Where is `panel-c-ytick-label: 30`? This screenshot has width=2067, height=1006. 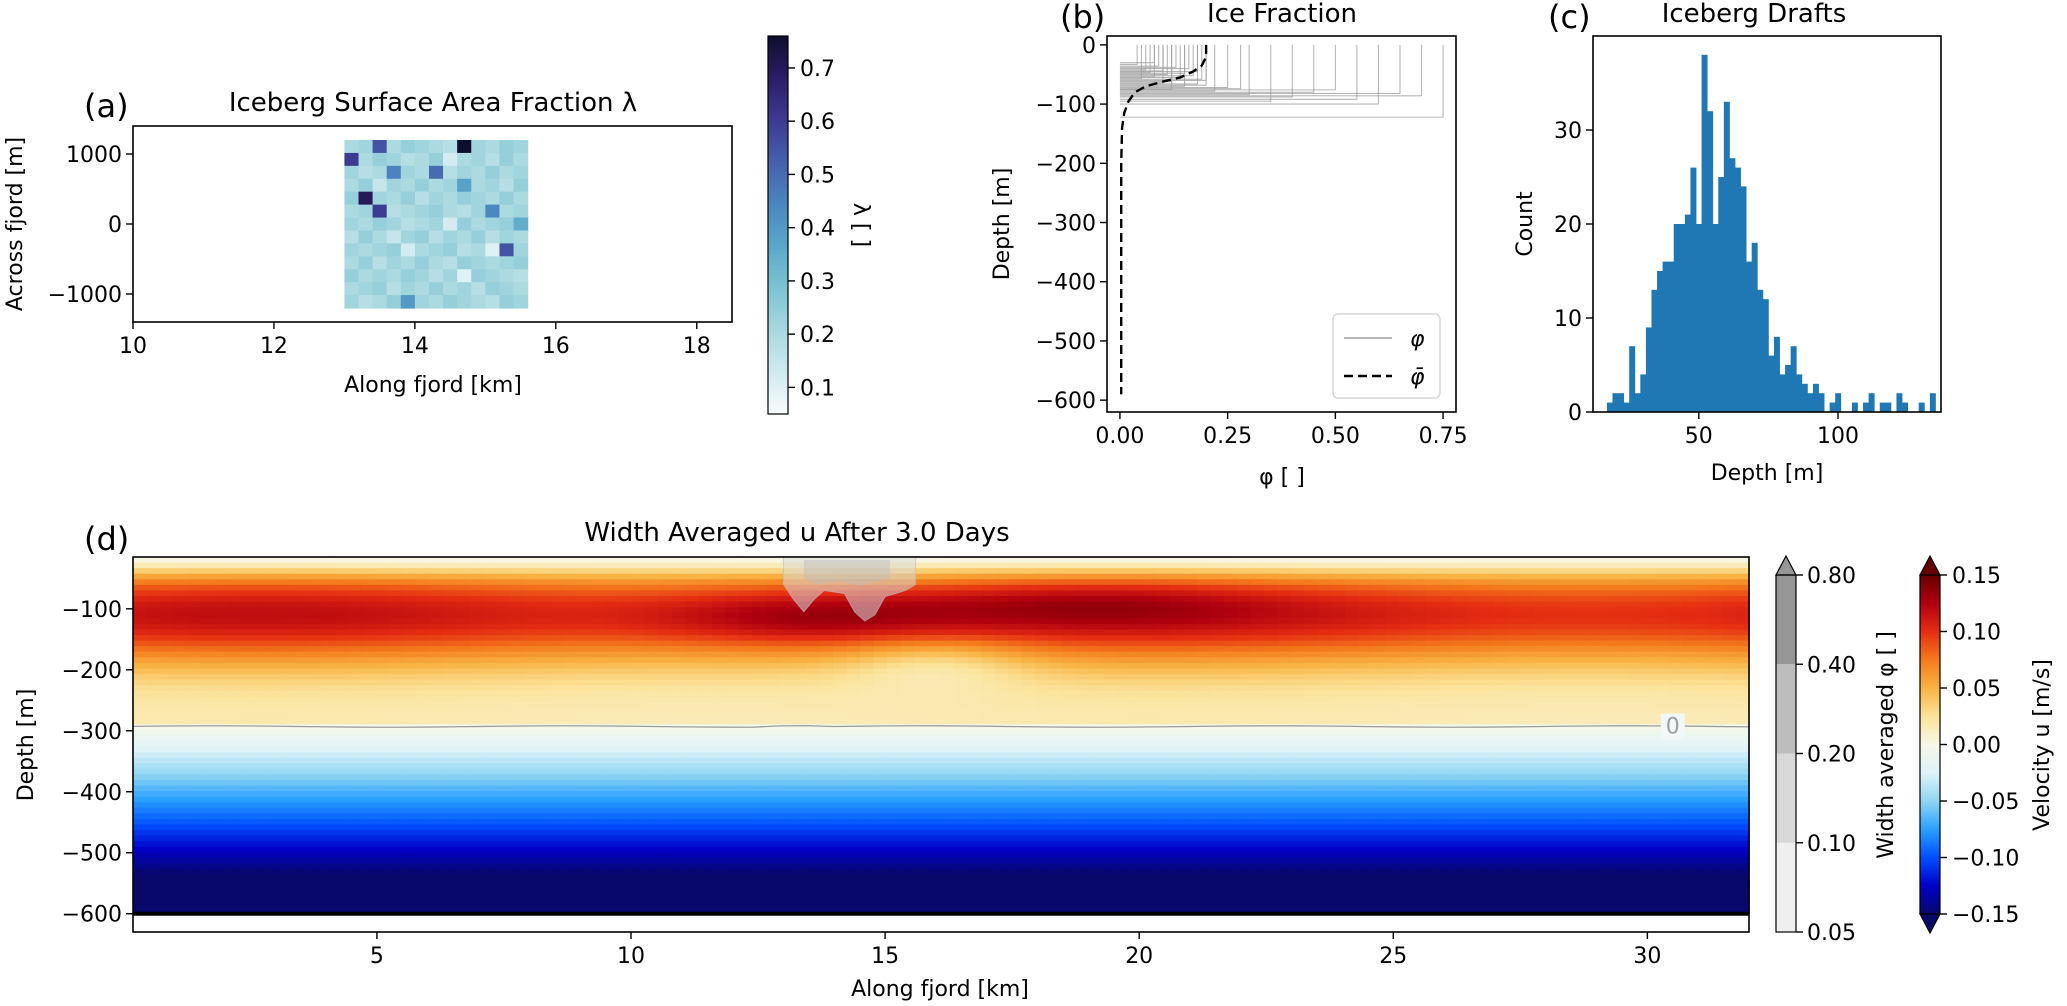
panel-c-ytick-label: 30 is located at coordinates (1568, 131).